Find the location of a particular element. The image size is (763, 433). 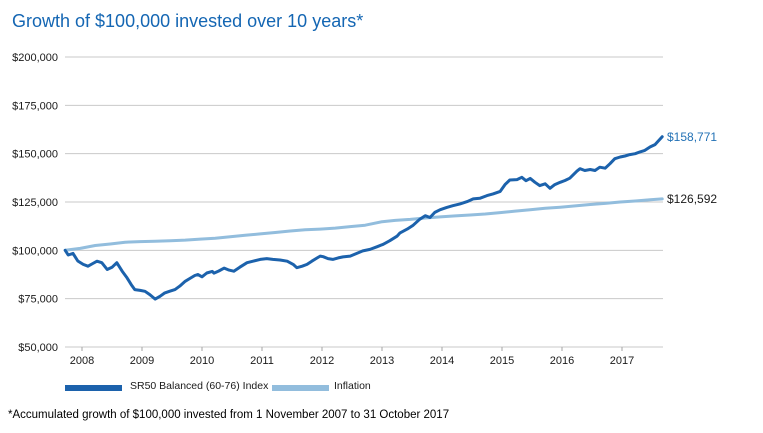

x-axis-label: 2013 is located at coordinates (382, 361).